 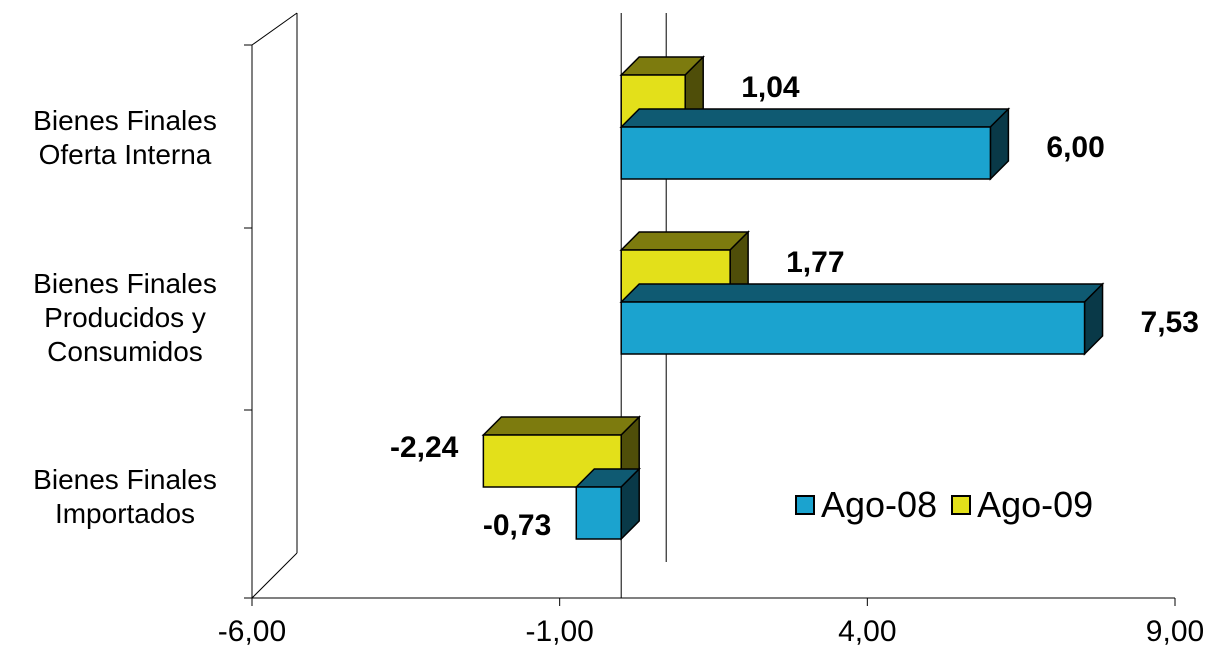 What do you see at coordinates (274, 575) in the screenshot?
I see `axis-depth-left` at bounding box center [274, 575].